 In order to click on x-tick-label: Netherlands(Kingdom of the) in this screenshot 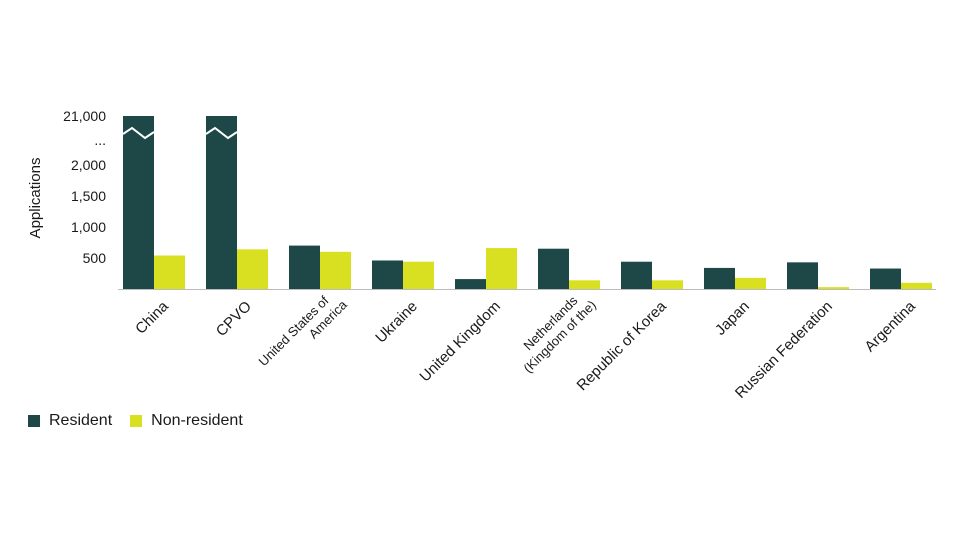, I will do `click(554, 331)`.